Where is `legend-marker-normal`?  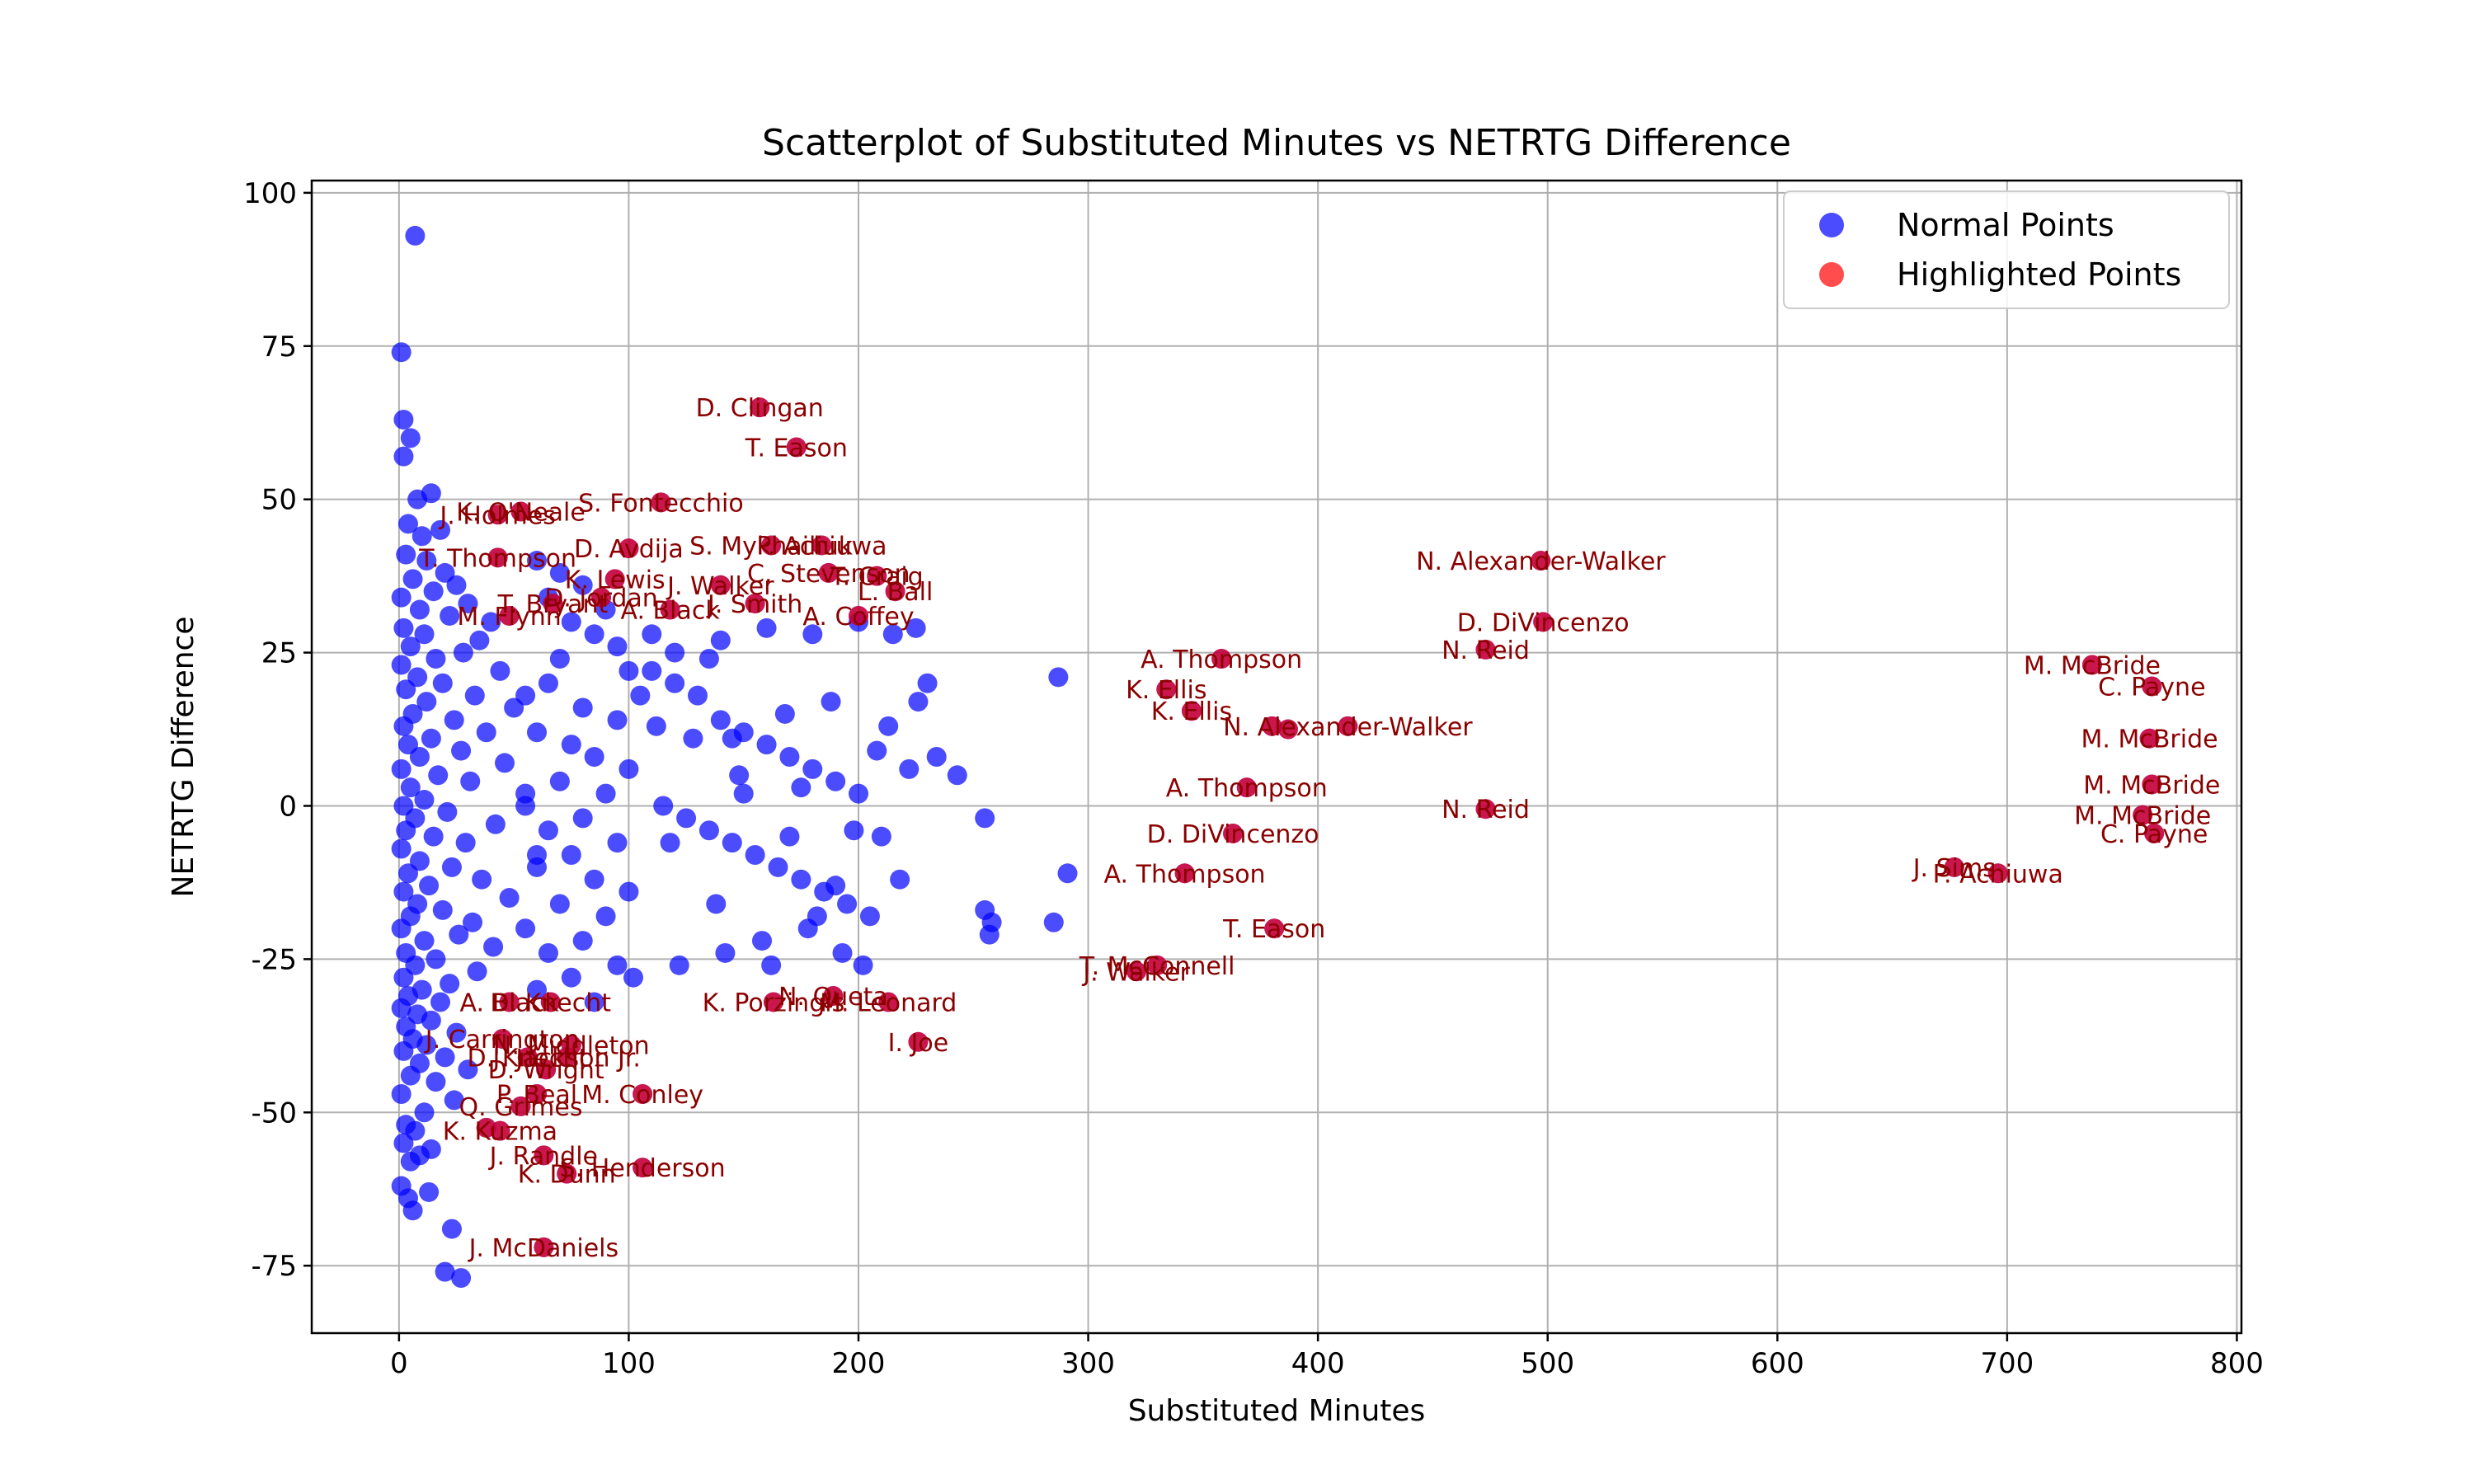 legend-marker-normal is located at coordinates (1831, 225).